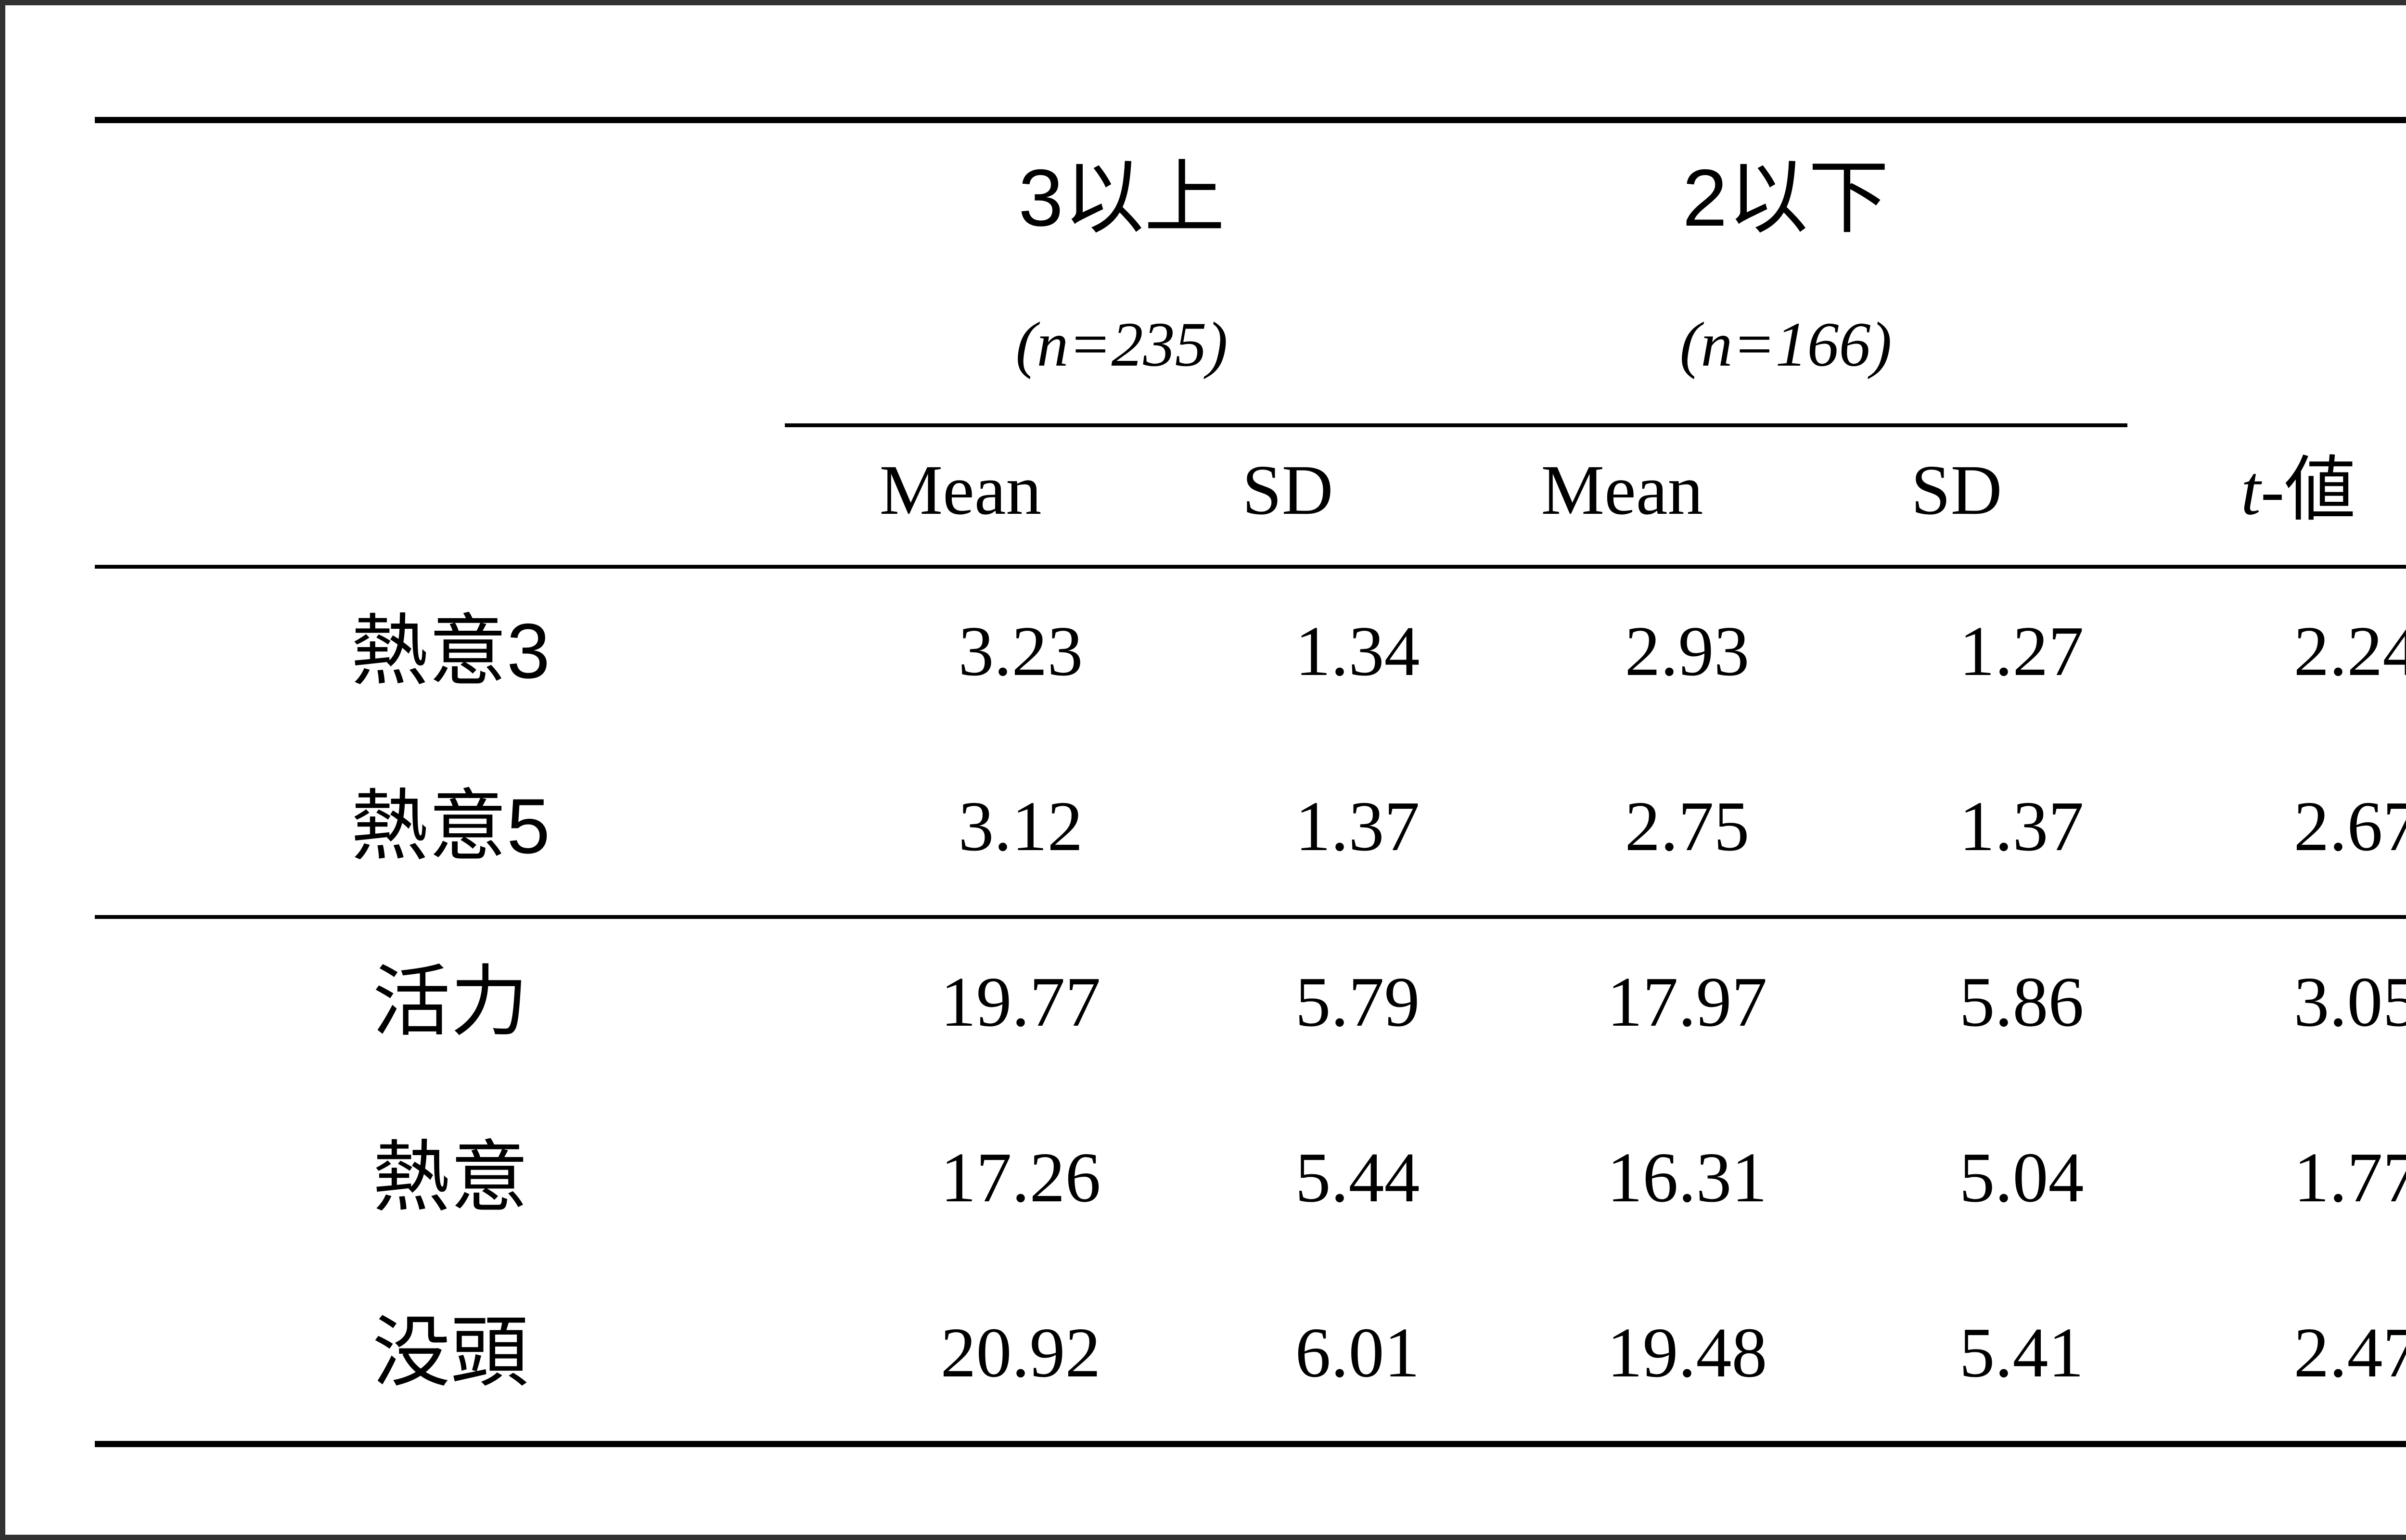 This screenshot has width=2406, height=1540. I want to click on cell-group1-sd: 1.37, so click(1357, 827).